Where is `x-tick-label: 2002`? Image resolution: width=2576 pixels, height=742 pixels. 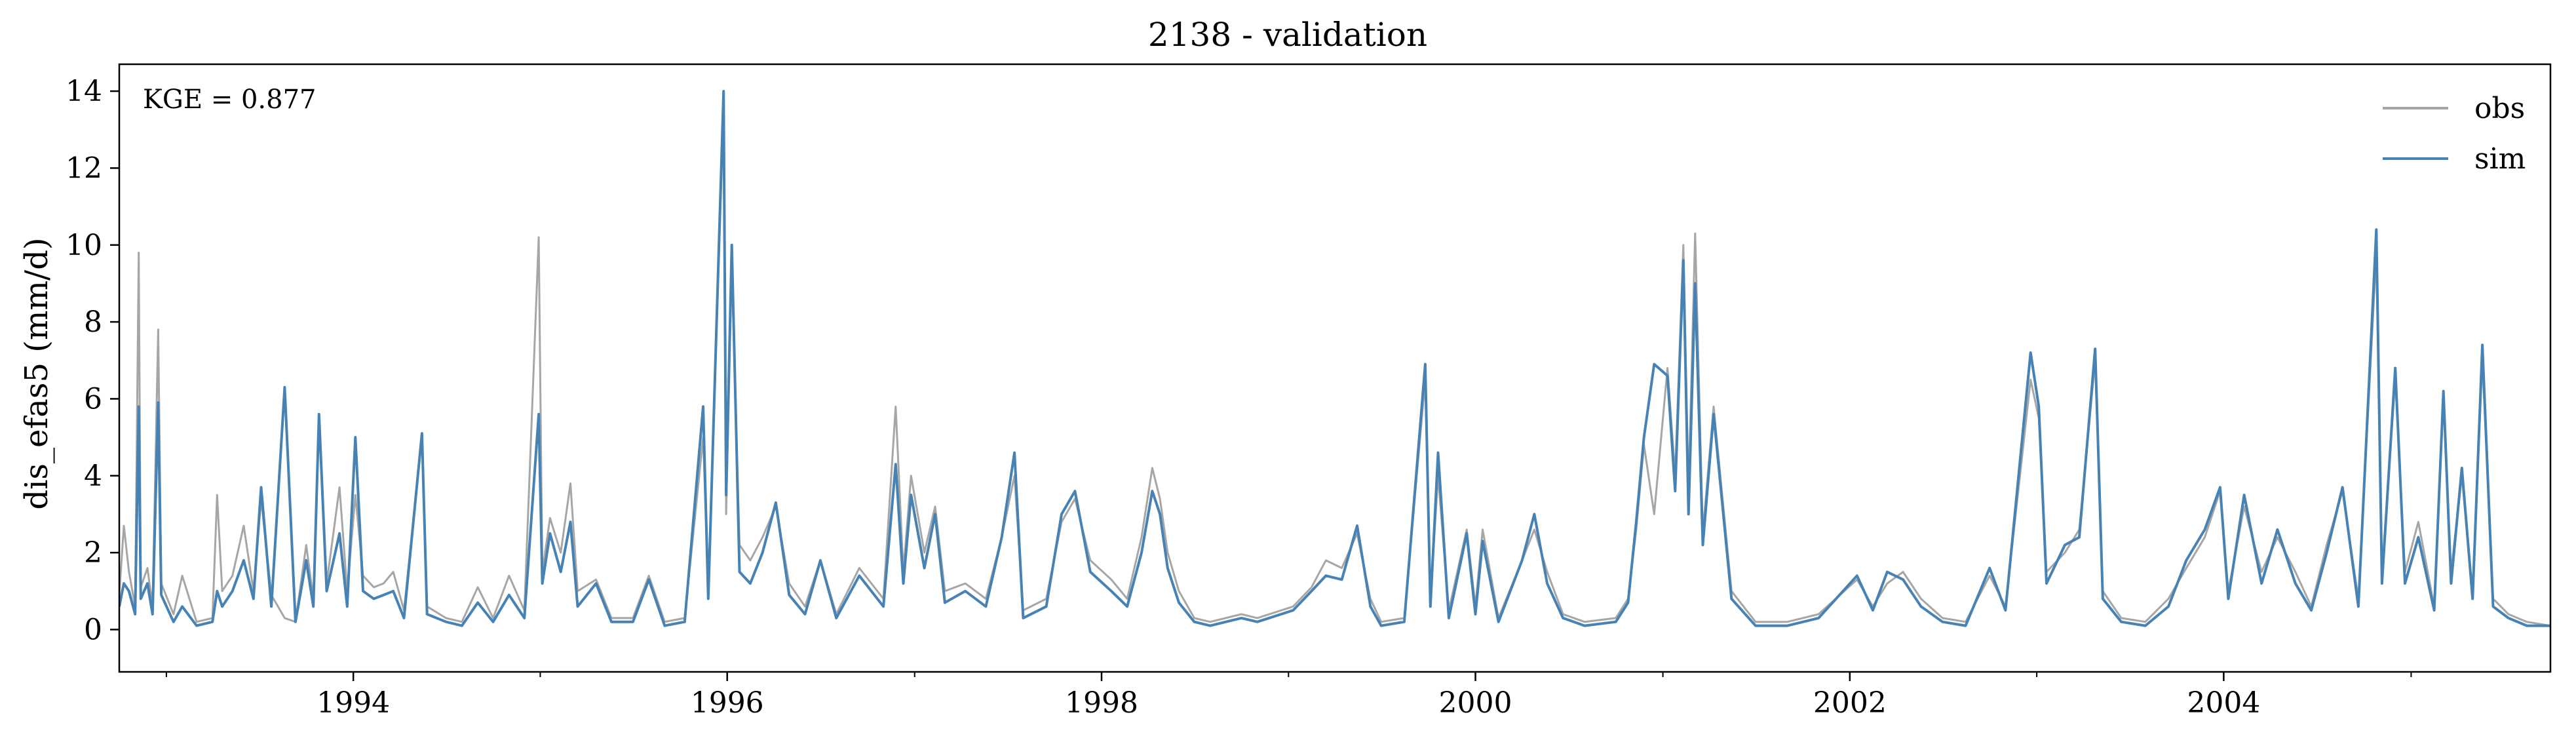 x-tick-label: 2002 is located at coordinates (1850, 703).